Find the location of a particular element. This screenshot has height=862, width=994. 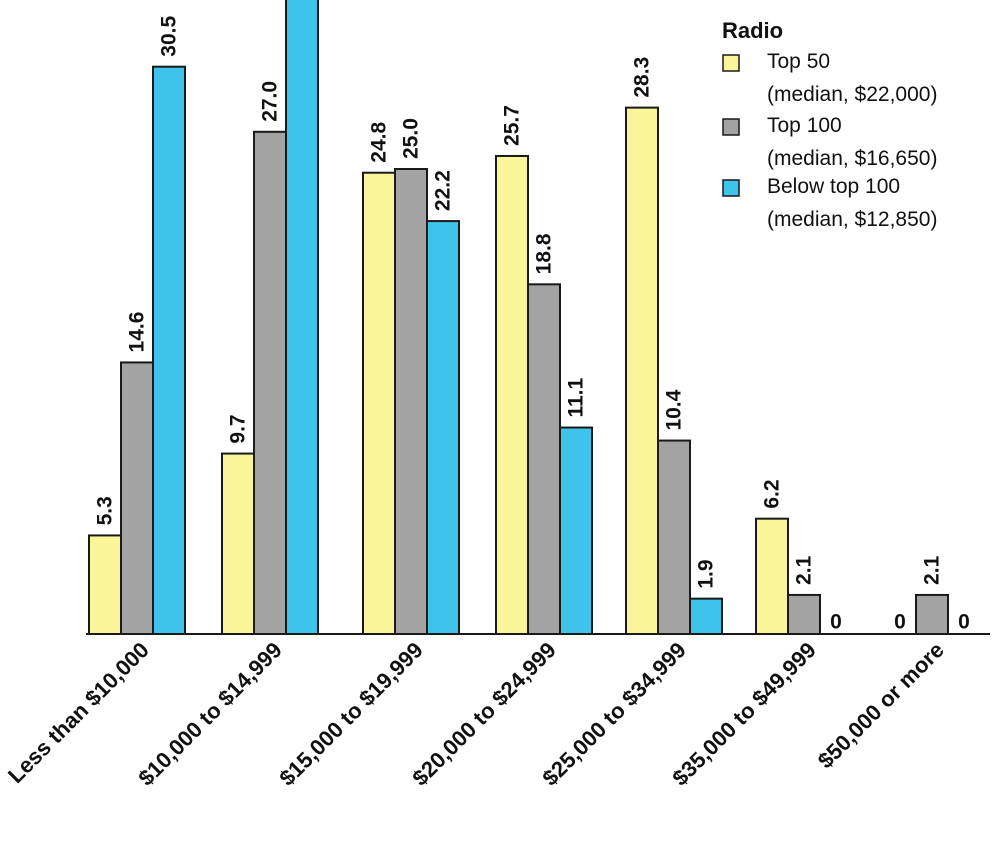

value-label-top-50-0: 5.3 is located at coordinates (105, 510).